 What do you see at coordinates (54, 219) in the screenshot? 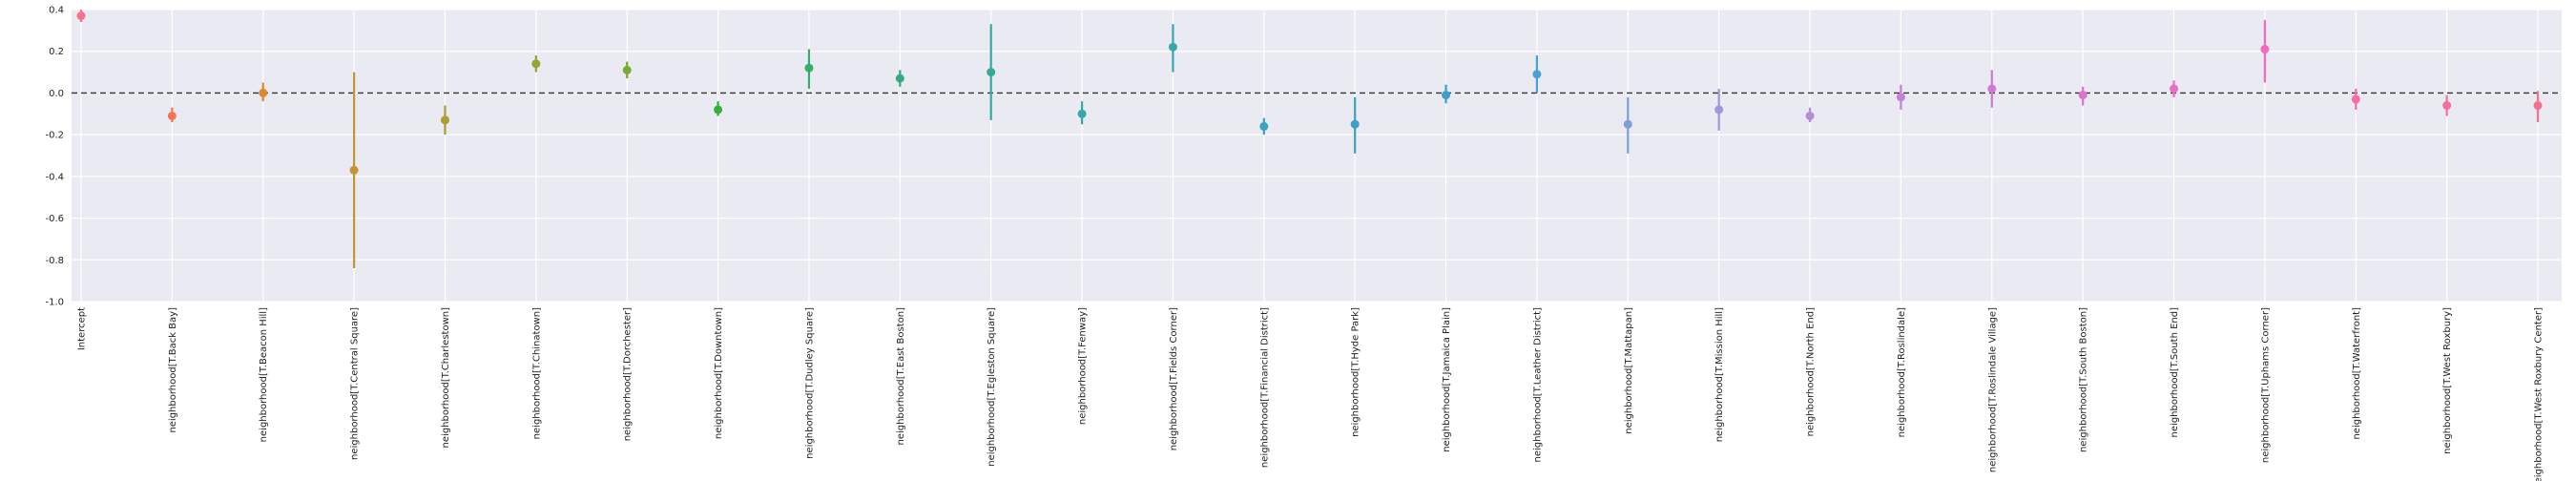
I see `y-tick-label: -0.6` at bounding box center [54, 219].